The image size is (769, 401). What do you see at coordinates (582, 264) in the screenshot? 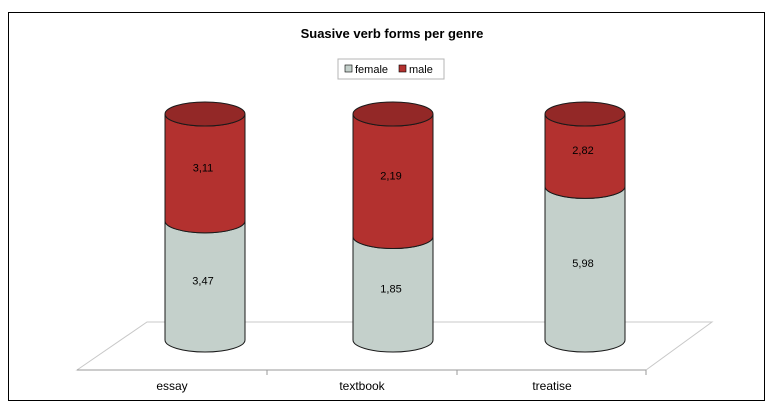
I see `data-label-female-treatise: 5,98` at bounding box center [582, 264].